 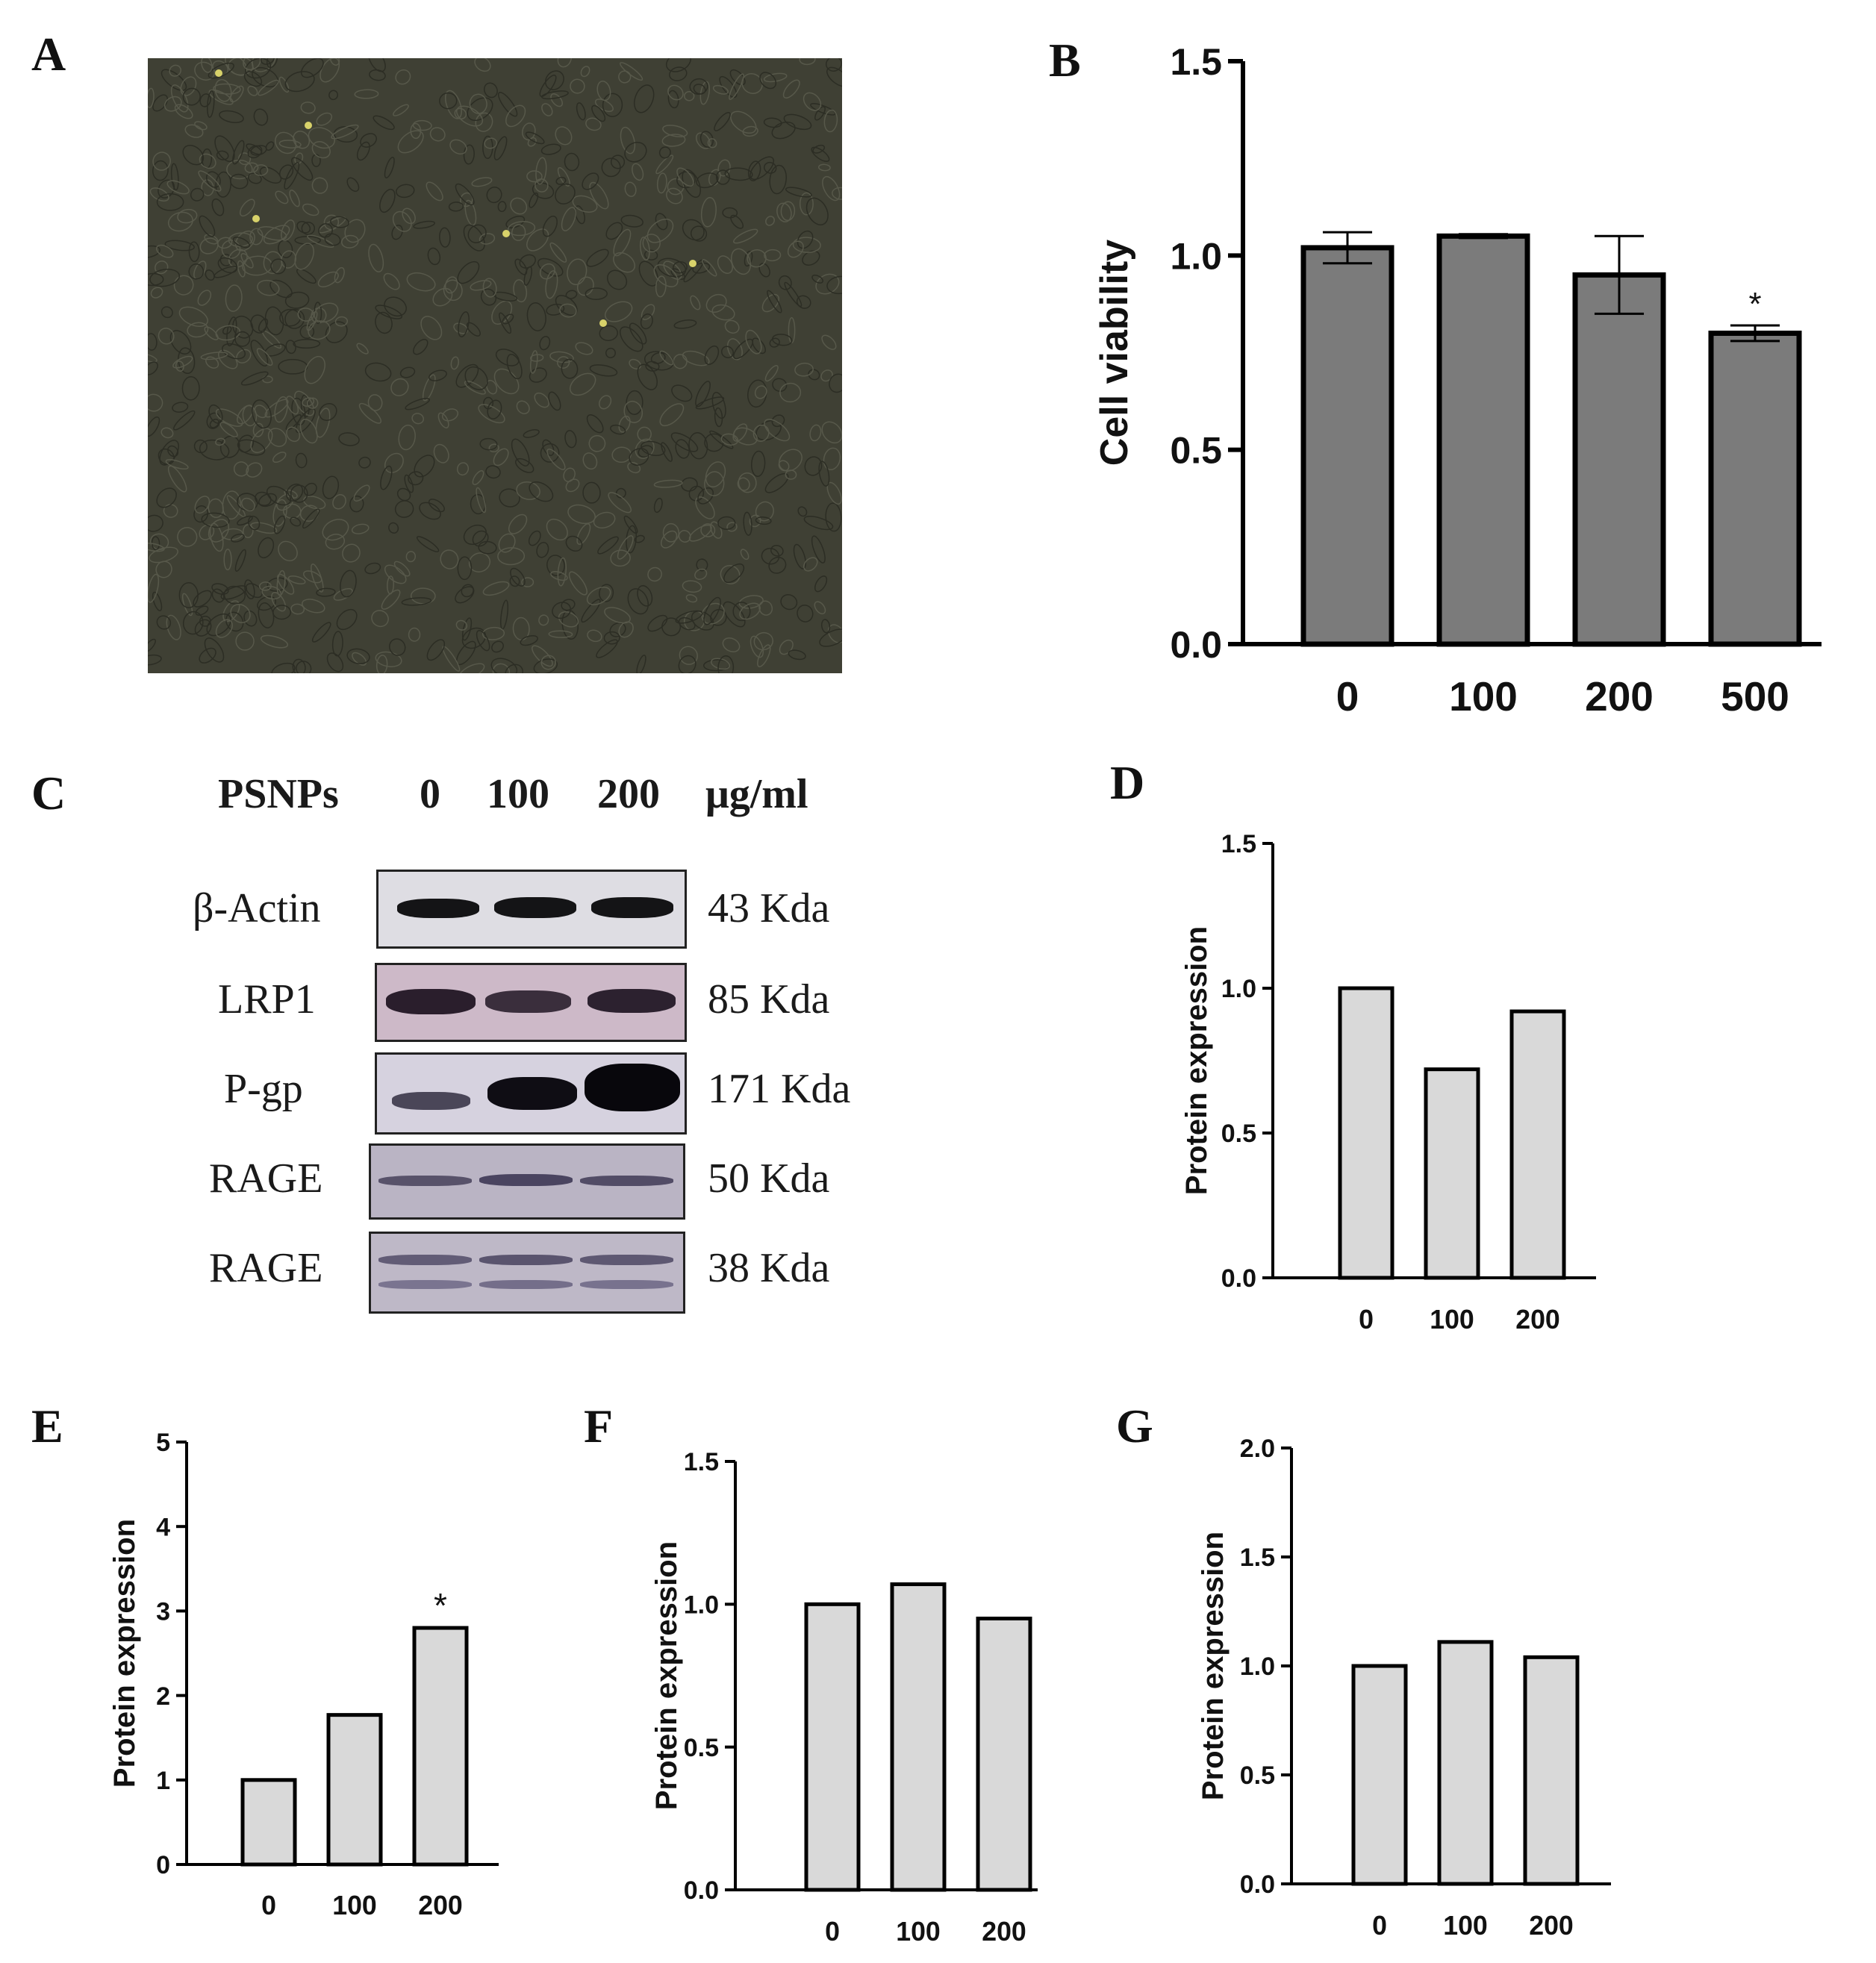 I want to click on treatment-label: PSNPs, so click(x=278, y=794).